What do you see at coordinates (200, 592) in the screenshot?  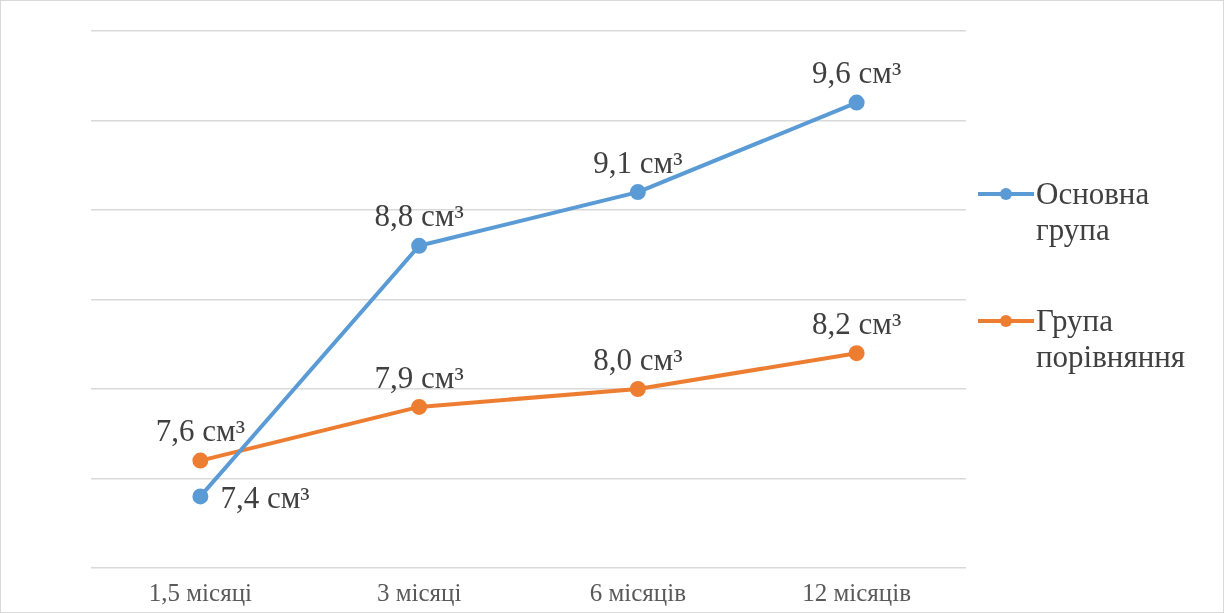 I see `x-tick-label: 1,5 місяці` at bounding box center [200, 592].